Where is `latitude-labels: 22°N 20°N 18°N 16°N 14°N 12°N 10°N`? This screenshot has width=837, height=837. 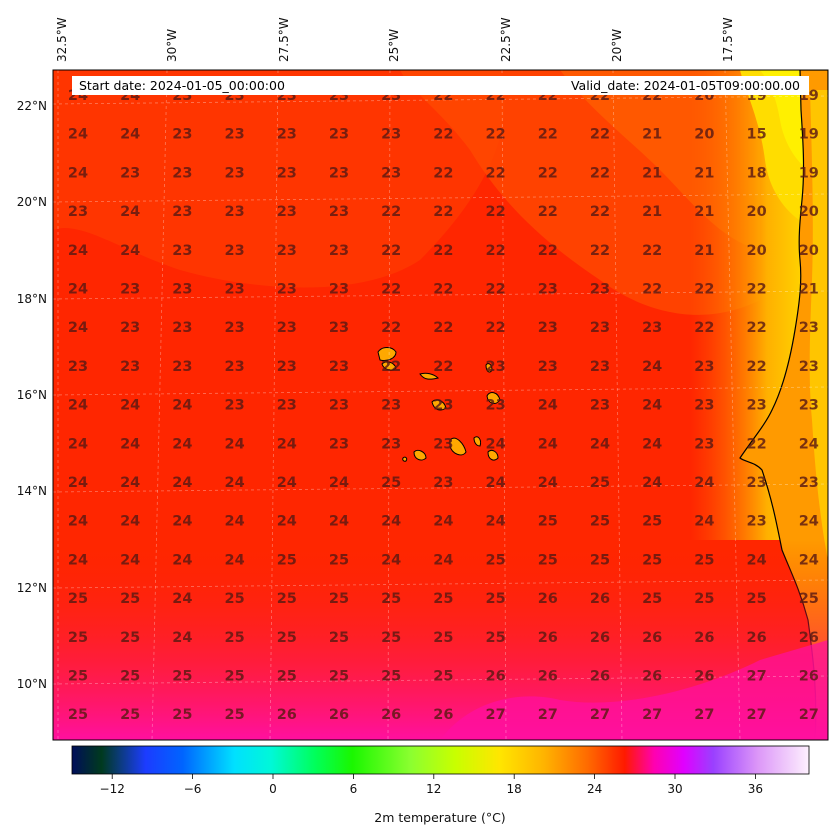 latitude-labels: 22°N 20°N 18°N 16°N 14°N 12°N 10°N is located at coordinates (32, 395).